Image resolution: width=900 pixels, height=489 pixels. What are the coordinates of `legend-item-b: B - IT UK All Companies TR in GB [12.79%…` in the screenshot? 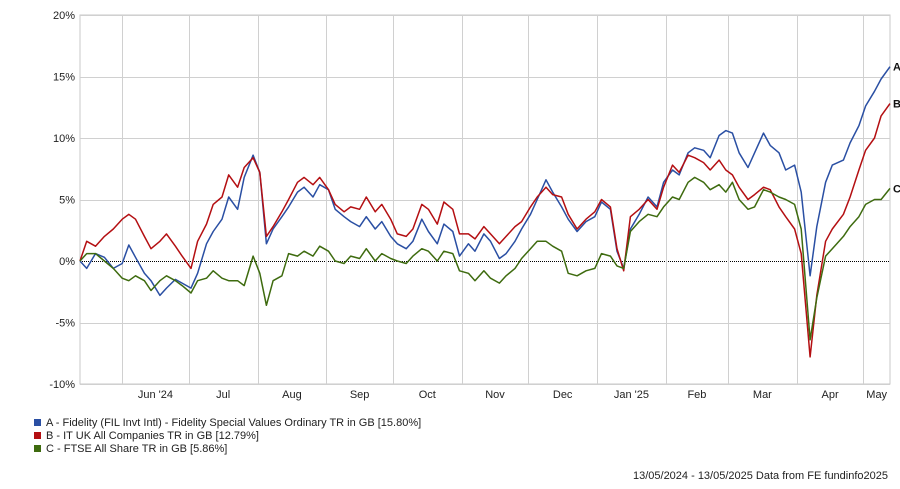 It's located at (227, 435).